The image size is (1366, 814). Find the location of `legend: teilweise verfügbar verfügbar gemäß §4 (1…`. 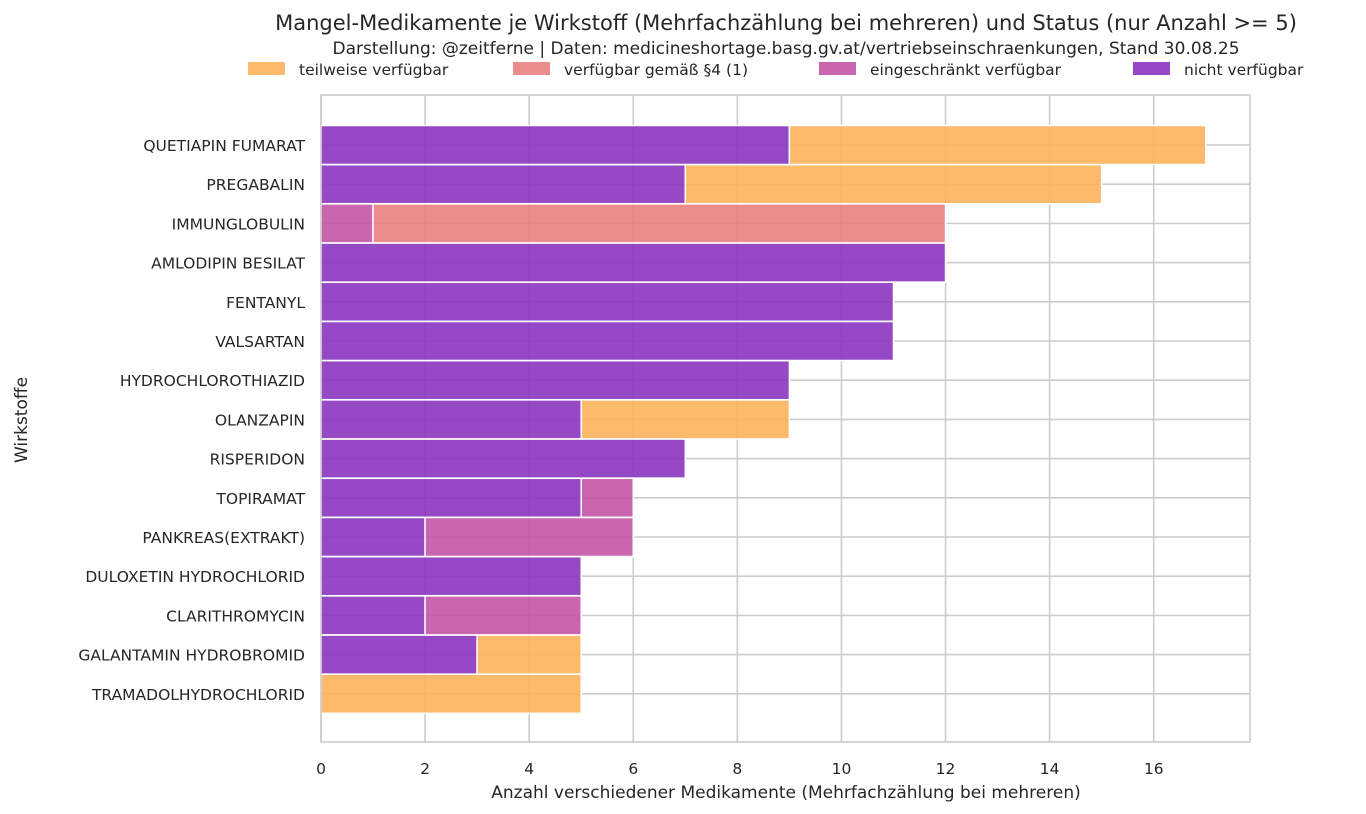

legend: teilweise verfügbar verfügbar gemäß §4 (1… is located at coordinates (776, 70).